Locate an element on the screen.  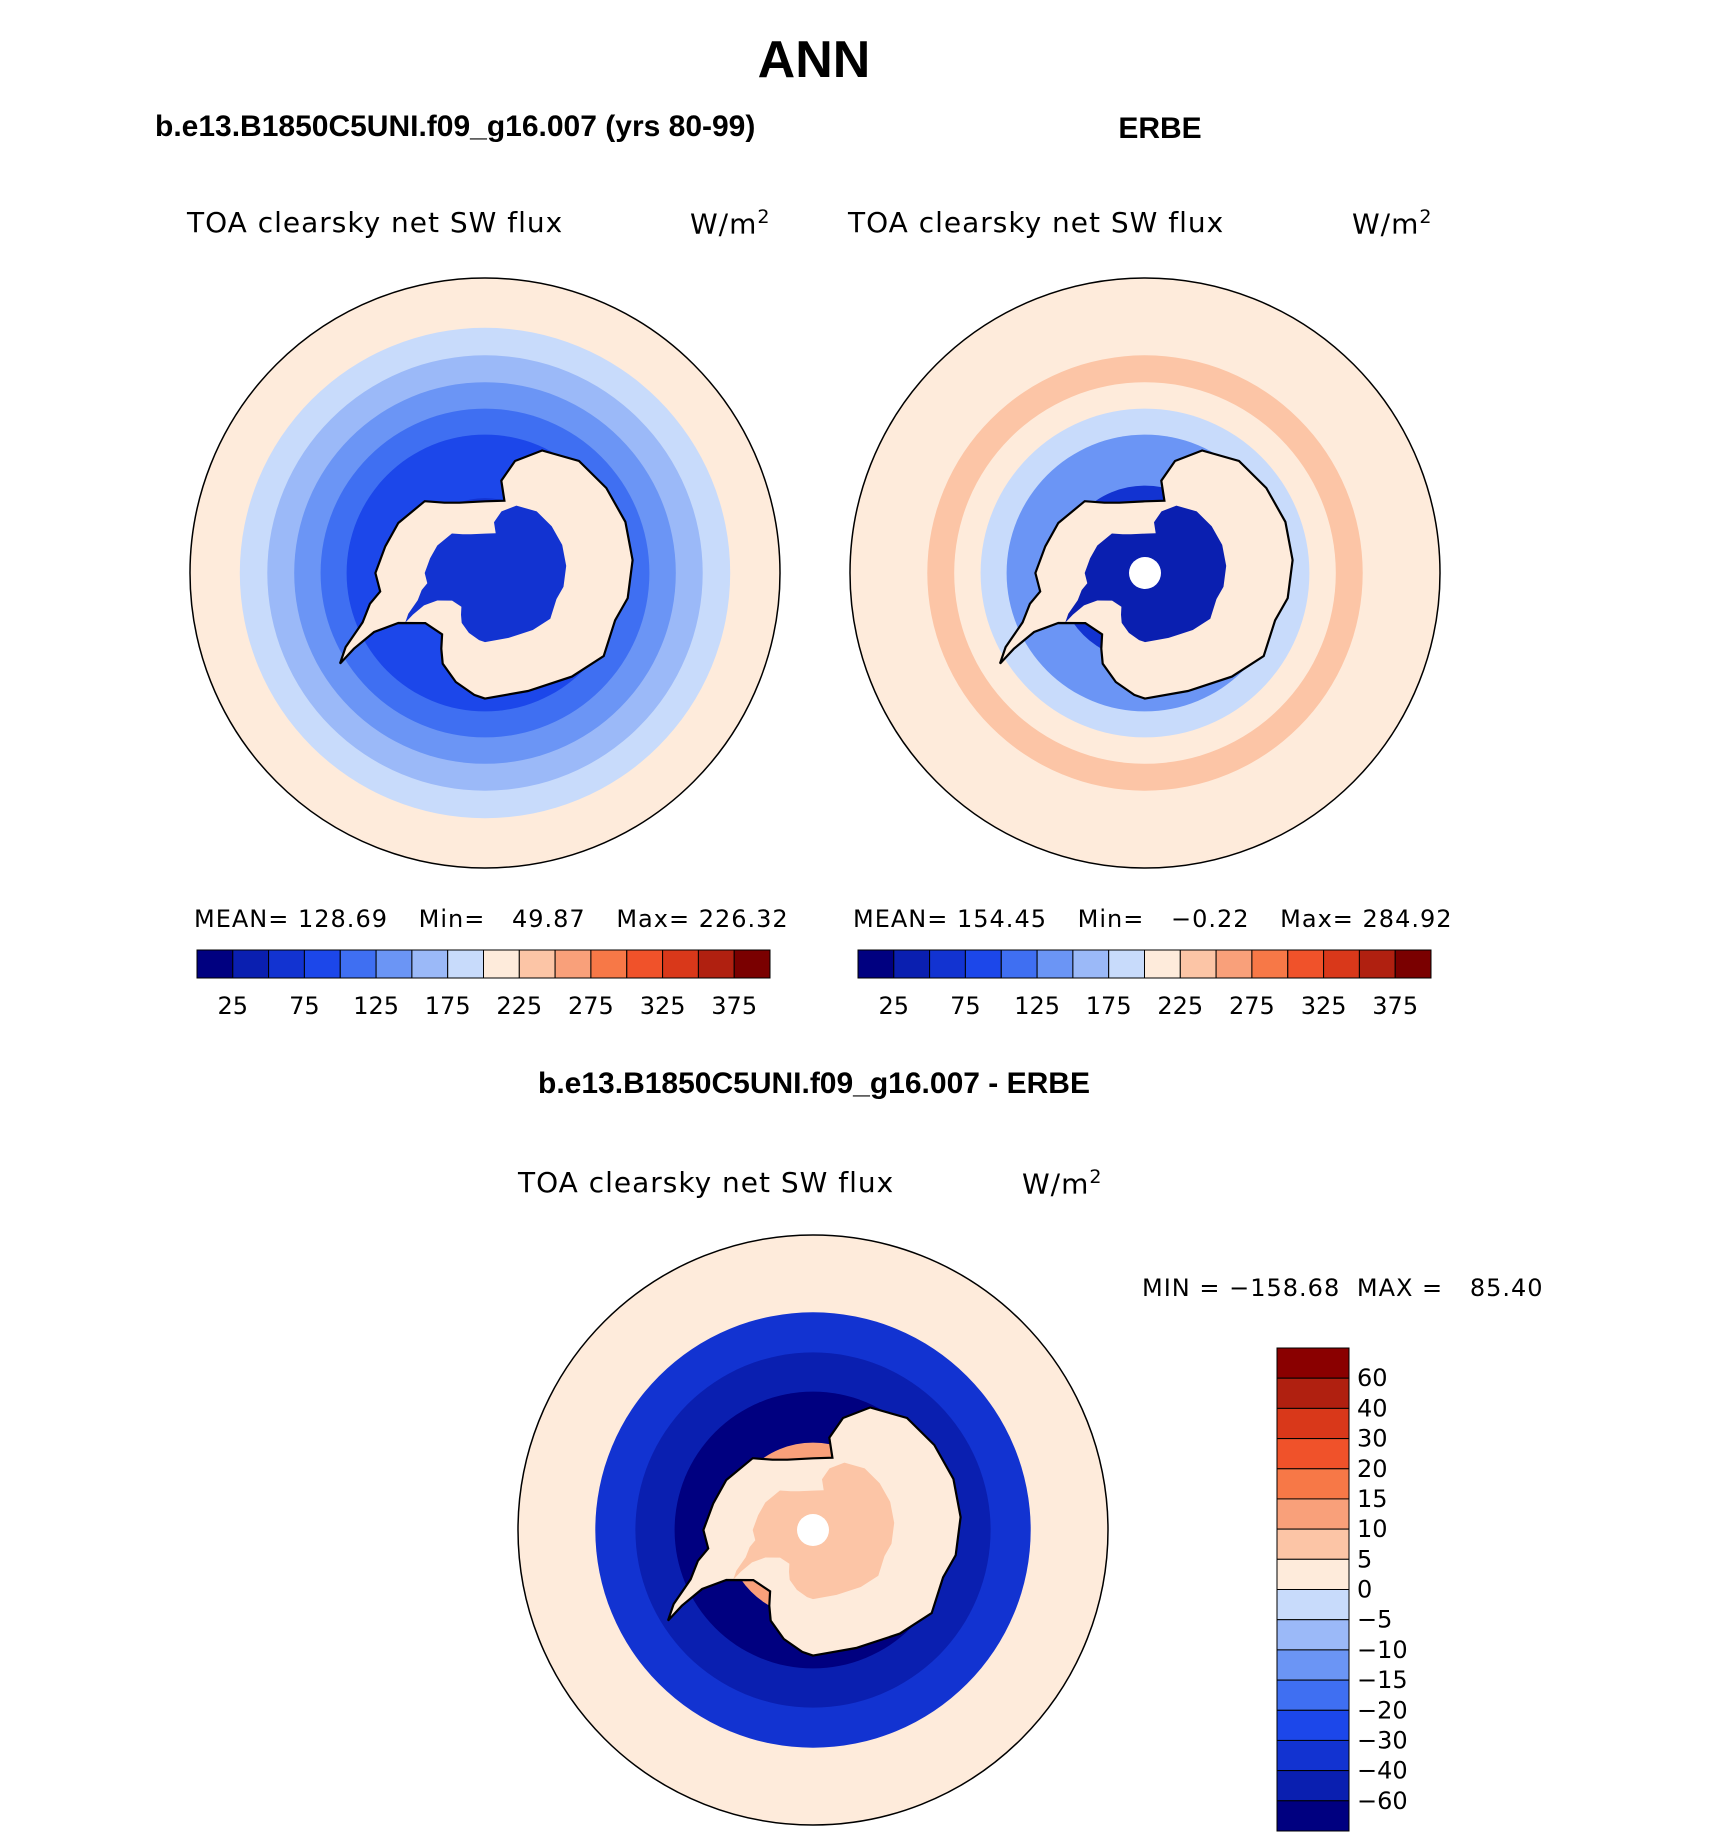
model-variable-title: TOA clearsky net SW flux is located at coordinates (375, 222).